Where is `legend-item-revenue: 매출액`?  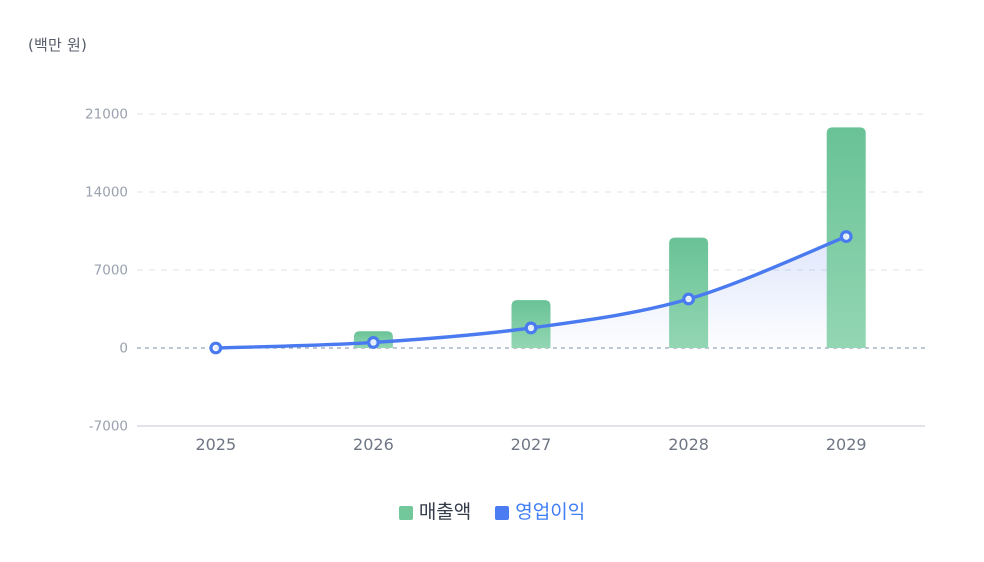
legend-item-revenue: 매출액 is located at coordinates (435, 512).